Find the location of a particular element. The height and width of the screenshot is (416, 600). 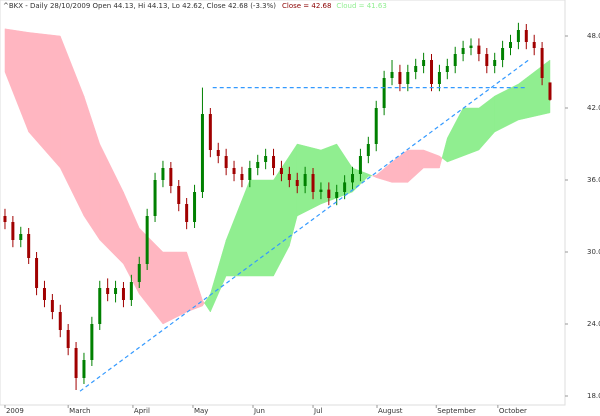

y-tick-label: 18.0 is located at coordinates (593, 396).